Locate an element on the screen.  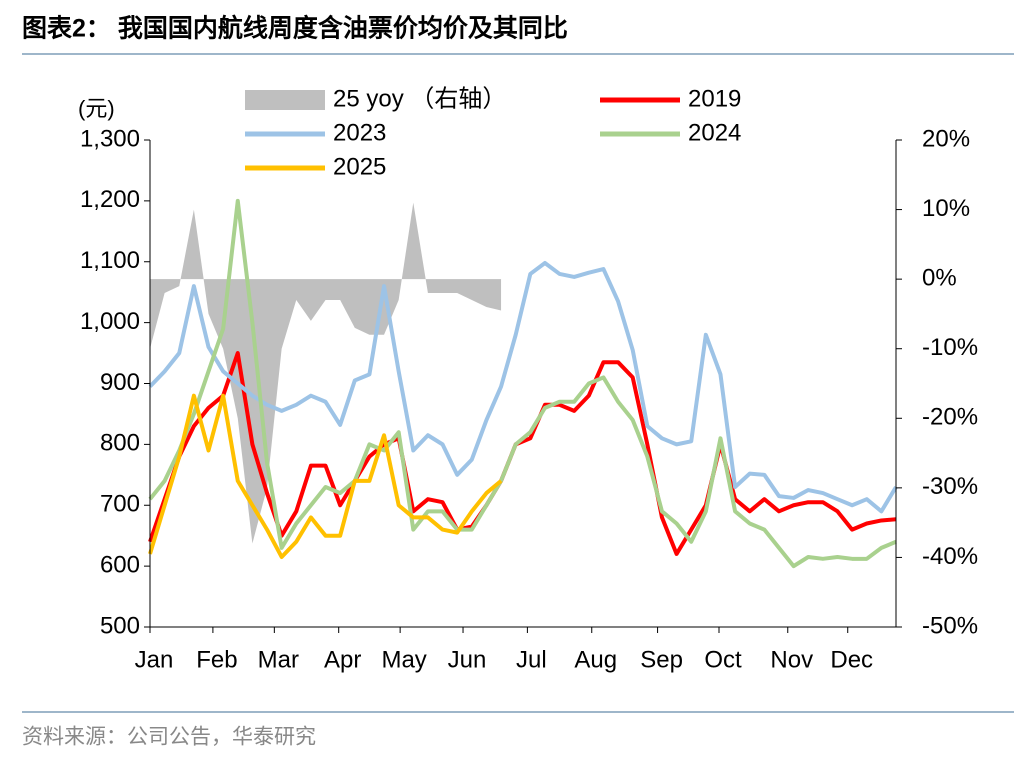
x-tick-label: May is located at coordinates (403, 659).